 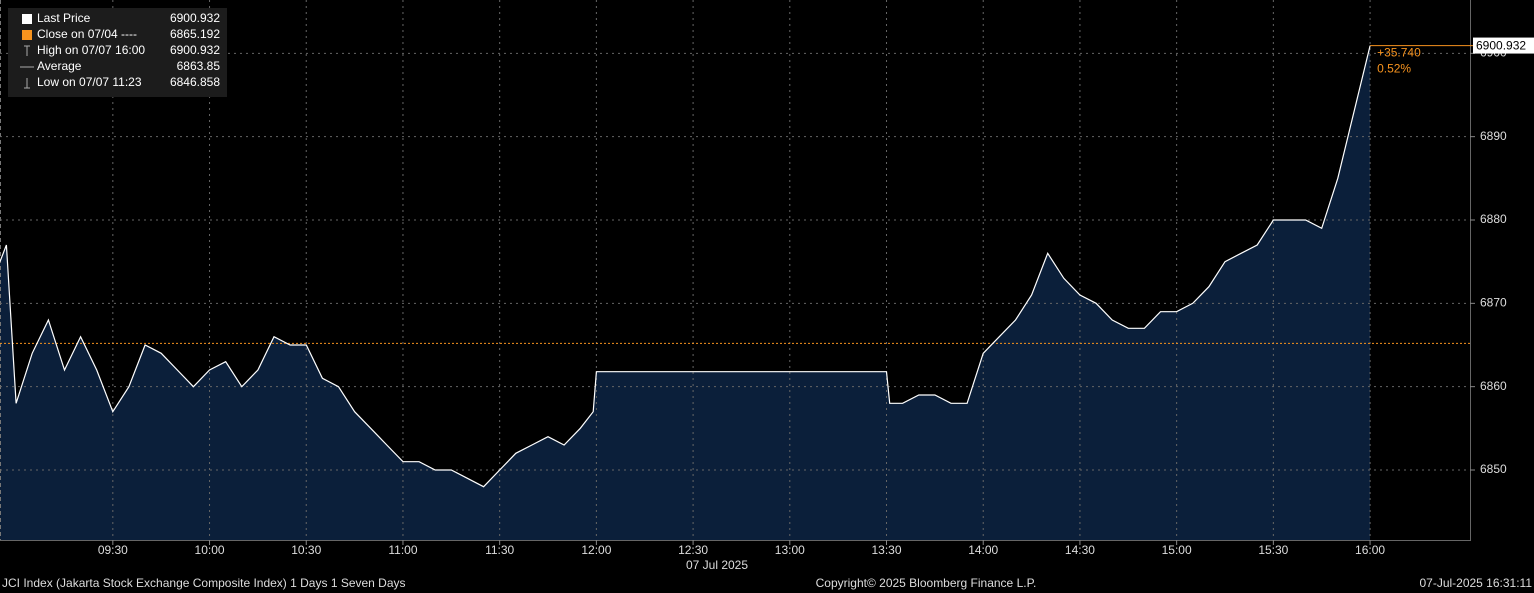 What do you see at coordinates (59, 66) in the screenshot?
I see `legend-label: Average` at bounding box center [59, 66].